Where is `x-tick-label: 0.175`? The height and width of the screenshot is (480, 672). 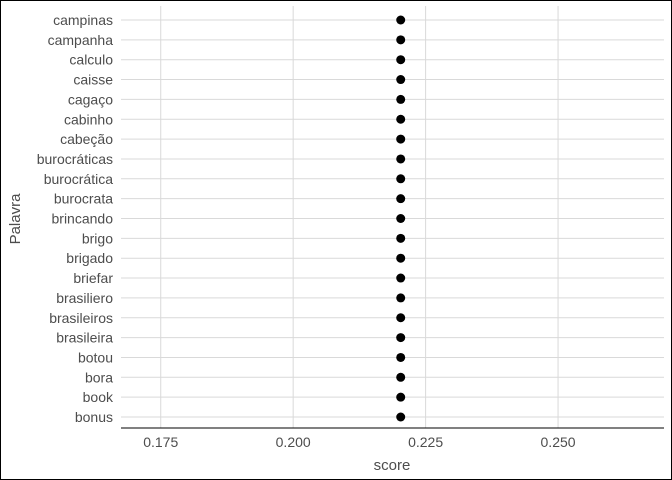 x-tick-label: 0.175 is located at coordinates (160, 442).